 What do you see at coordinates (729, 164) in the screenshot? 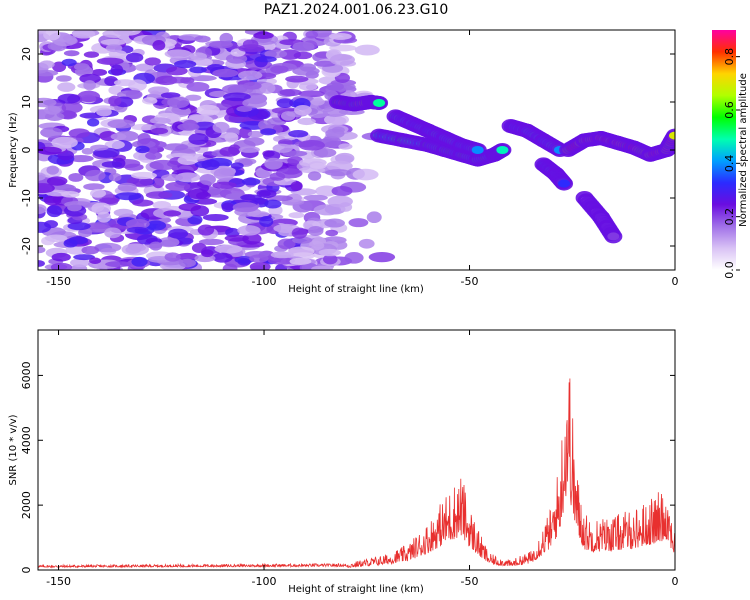
I see `colorbar-tick-label: 0.4` at bounding box center [729, 164].